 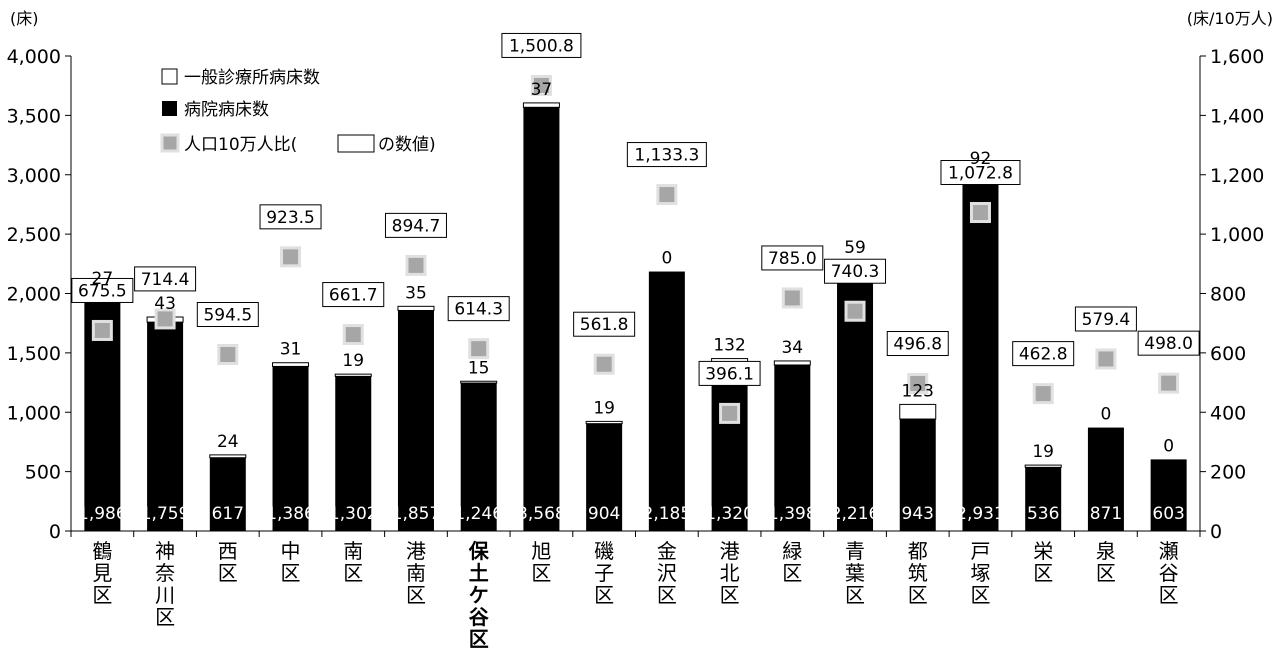 I want to click on category-label: 奈, so click(x=165, y=573).